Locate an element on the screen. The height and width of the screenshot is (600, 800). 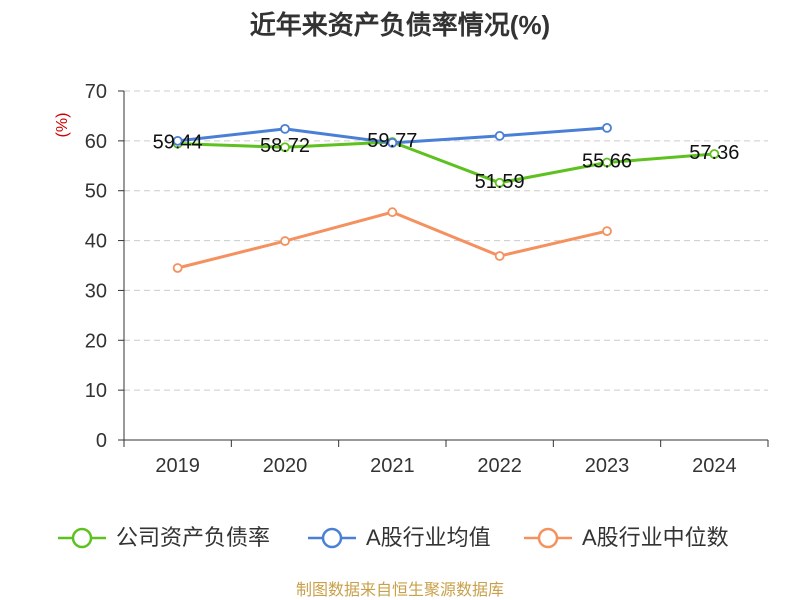
y-tick-label: 0 is located at coordinates (101, 441).